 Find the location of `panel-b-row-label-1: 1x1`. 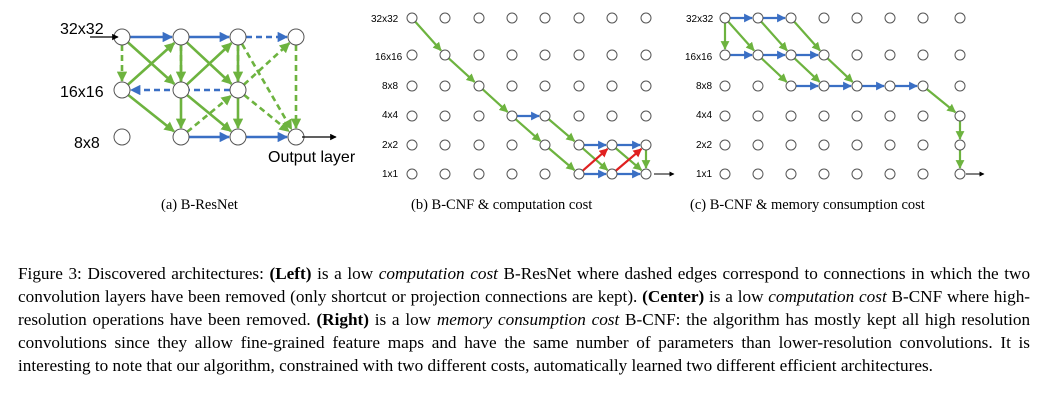

panel-b-row-label-1: 1x1 is located at coordinates (390, 174).